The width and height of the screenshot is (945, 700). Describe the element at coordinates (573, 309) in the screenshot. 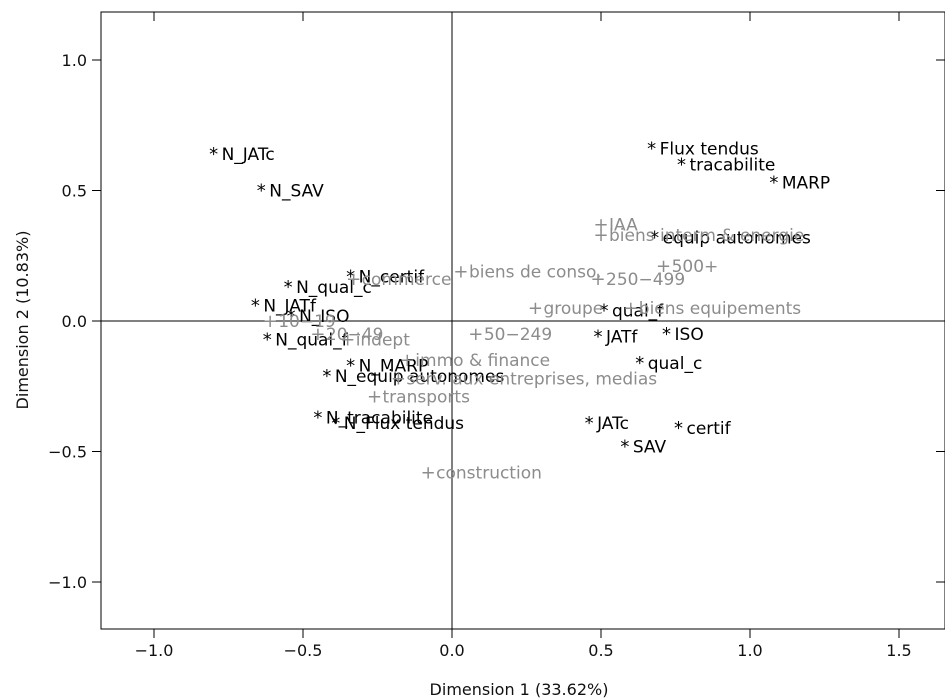

I see `point-label: groupe` at that location.